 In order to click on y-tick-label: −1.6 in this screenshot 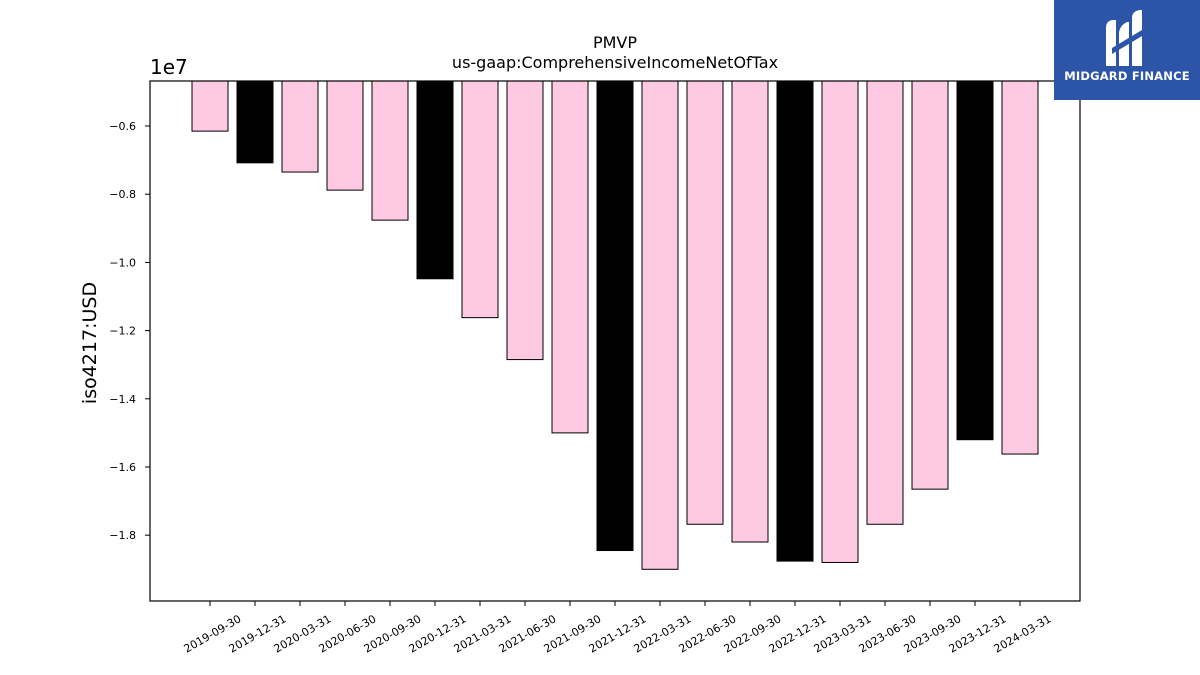, I will do `click(122, 467)`.